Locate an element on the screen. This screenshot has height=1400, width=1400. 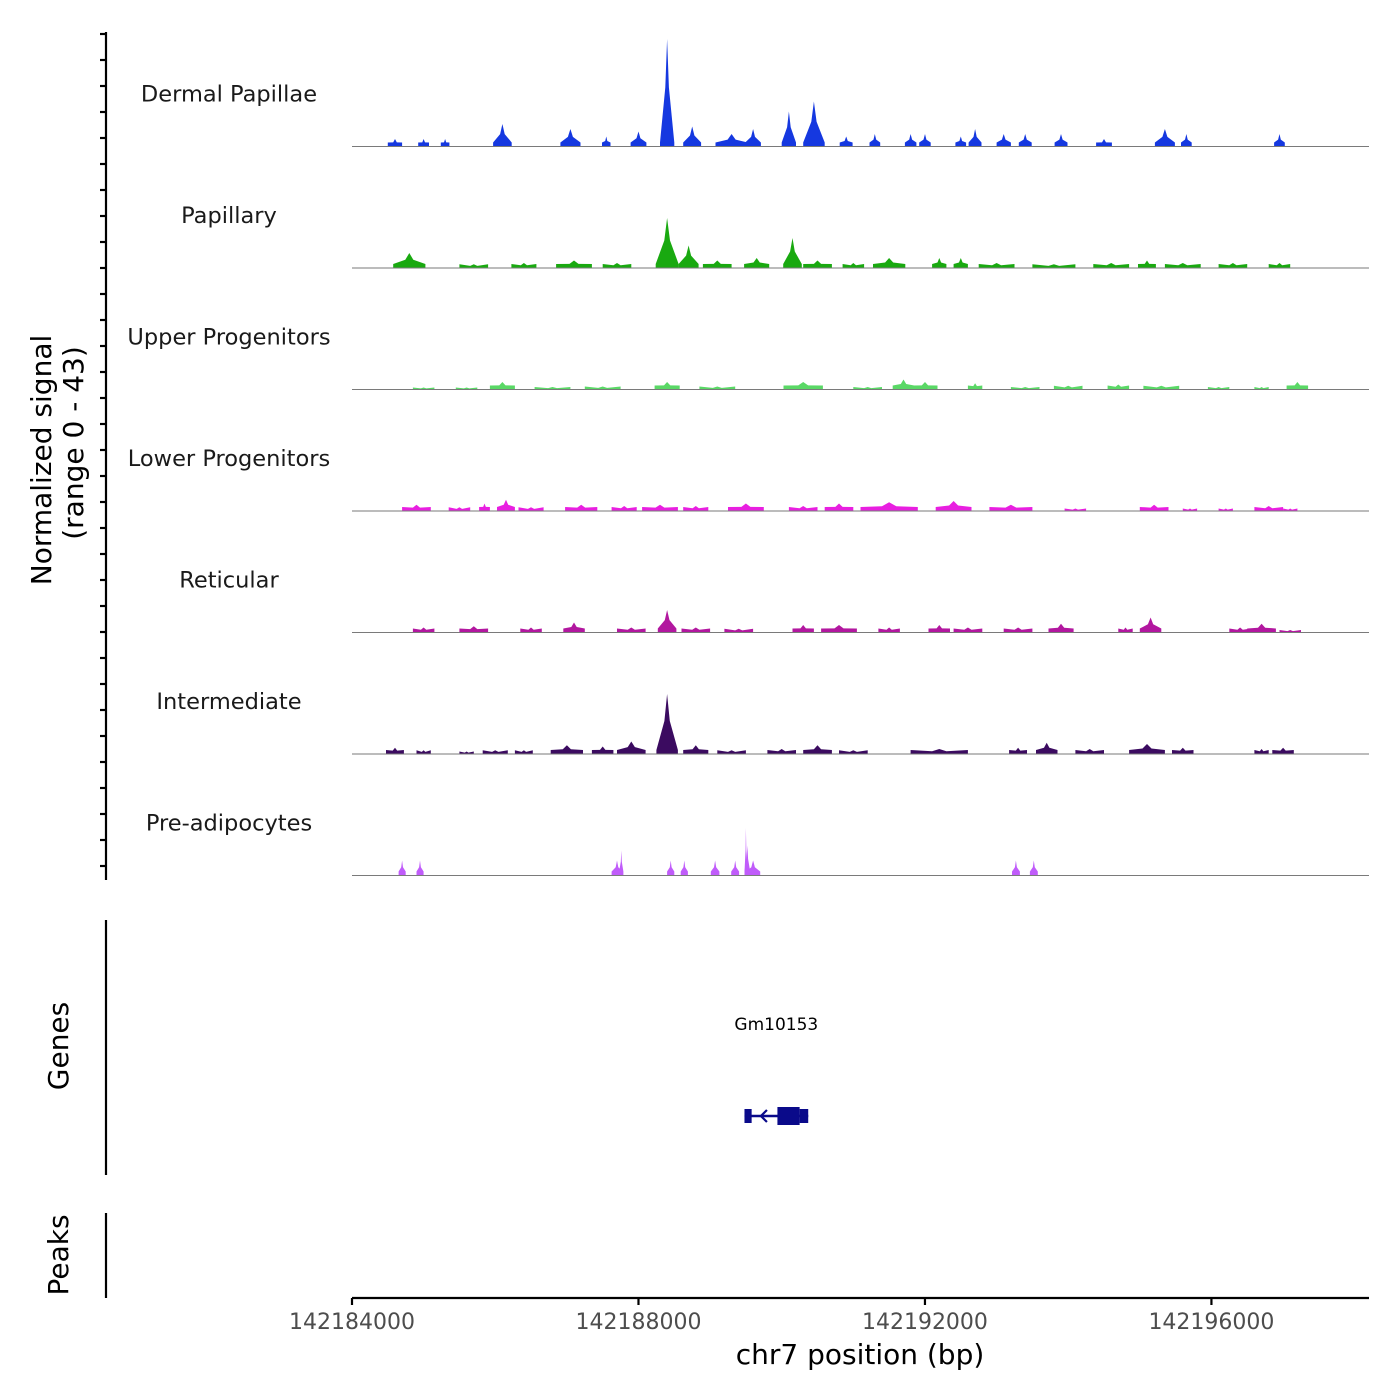
x-tick-label: 142192000 is located at coordinates (925, 1322).